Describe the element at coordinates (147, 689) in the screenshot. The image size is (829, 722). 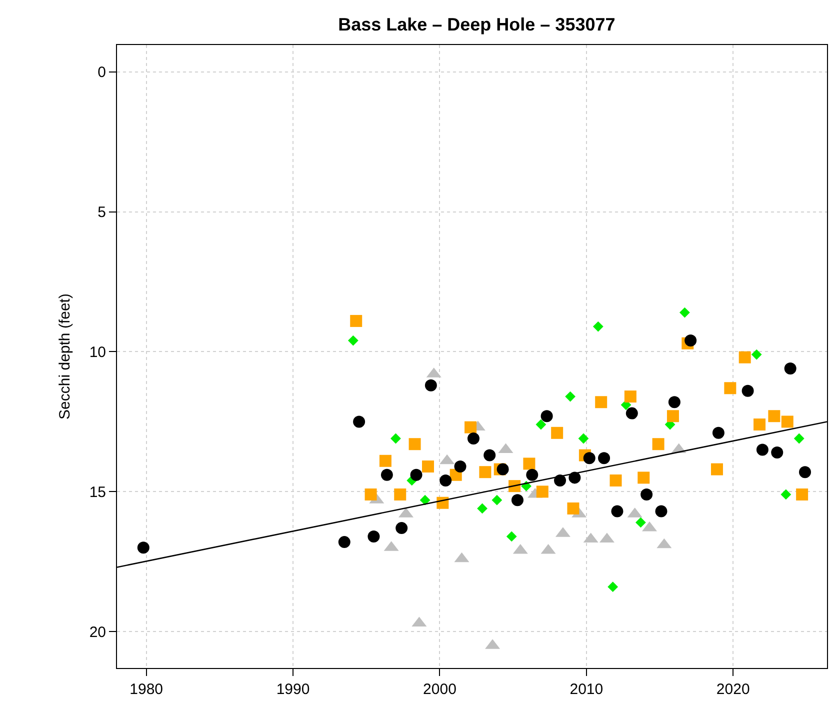
I see `x-tick-label: 1980` at that location.